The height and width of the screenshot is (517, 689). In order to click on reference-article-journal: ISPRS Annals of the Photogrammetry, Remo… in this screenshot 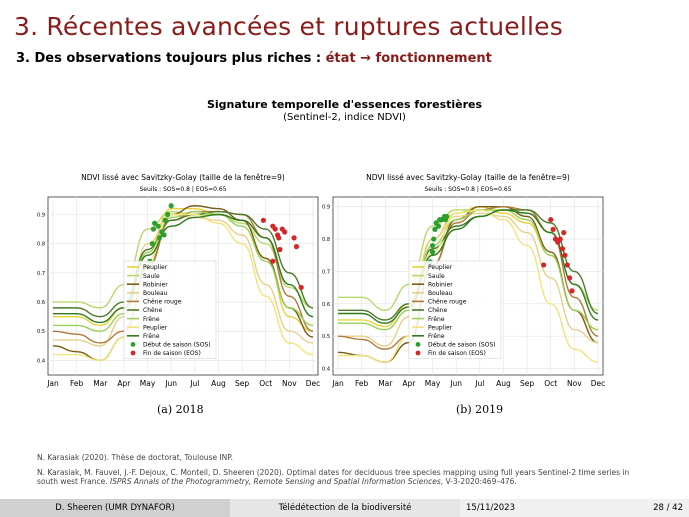, I will do `click(275, 481)`.